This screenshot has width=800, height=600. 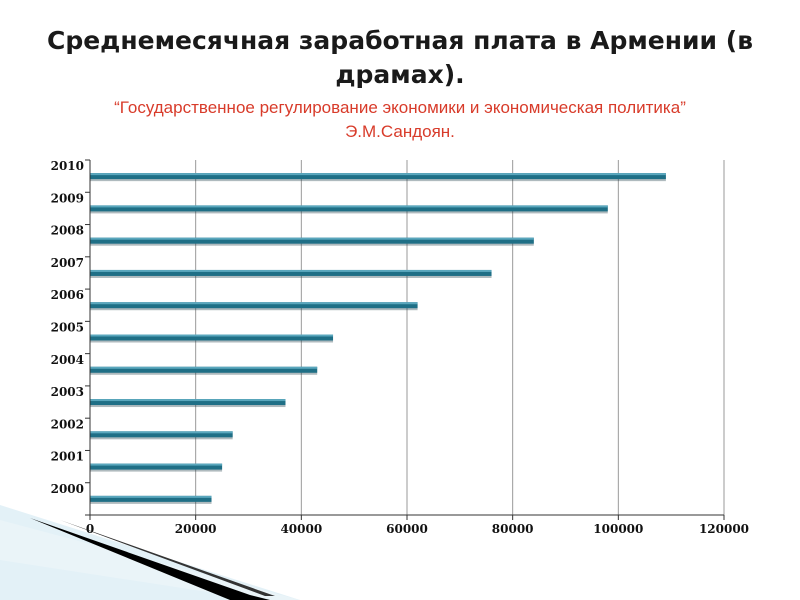 I want to click on x-tick-label: 100000, so click(x=618, y=529).